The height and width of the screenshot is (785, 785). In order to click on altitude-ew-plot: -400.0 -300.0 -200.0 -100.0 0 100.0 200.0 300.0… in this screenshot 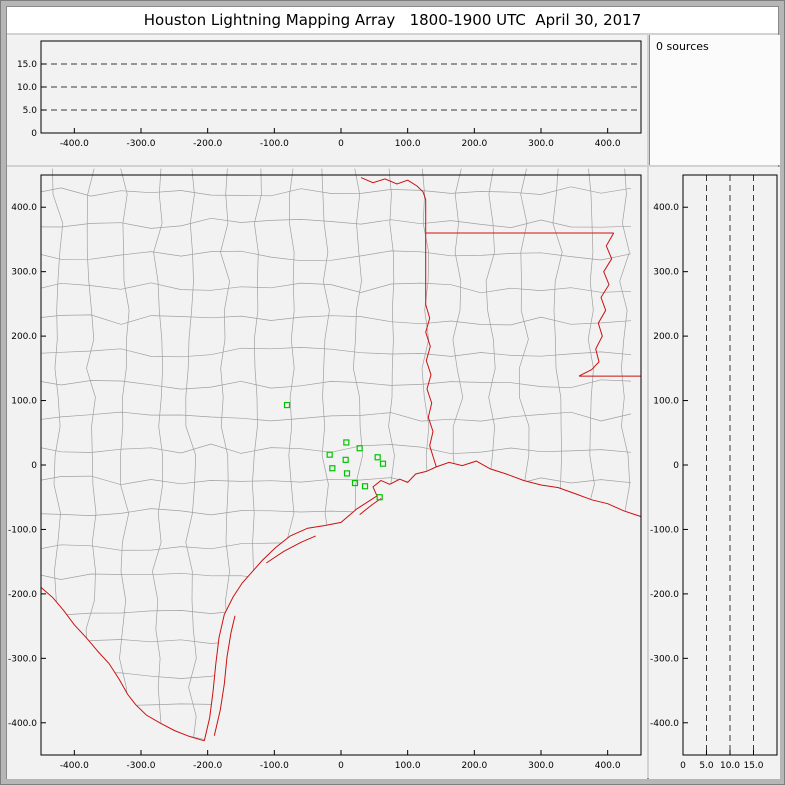, I will do `click(327, 100)`.